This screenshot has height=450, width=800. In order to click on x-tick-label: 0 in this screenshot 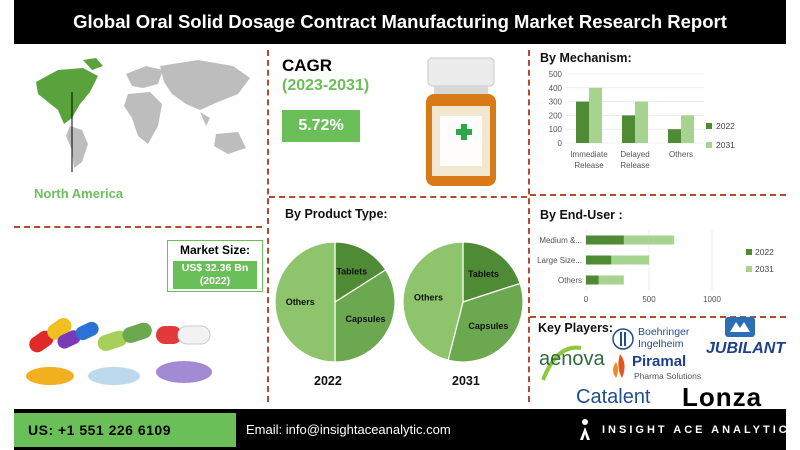, I will do `click(586, 299)`.